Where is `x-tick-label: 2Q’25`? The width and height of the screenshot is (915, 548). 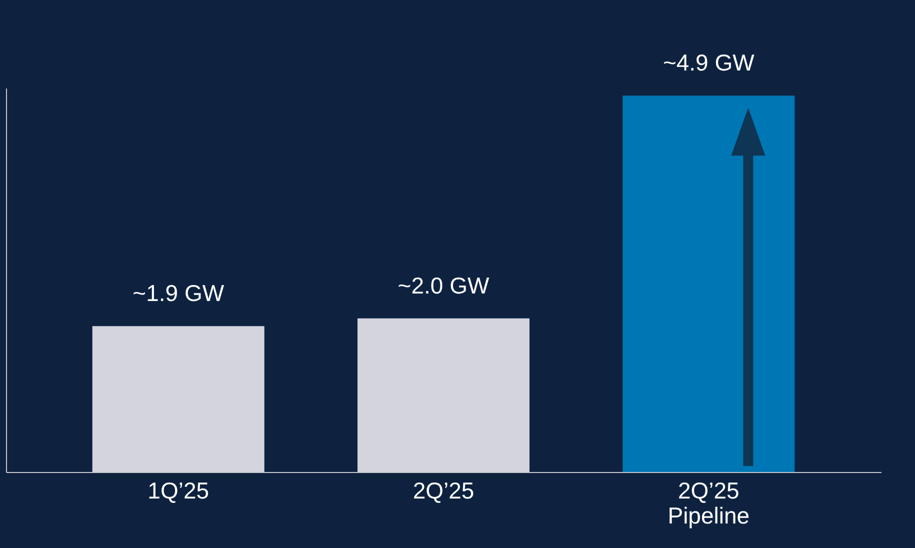 x-tick-label: 2Q’25 is located at coordinates (443, 491).